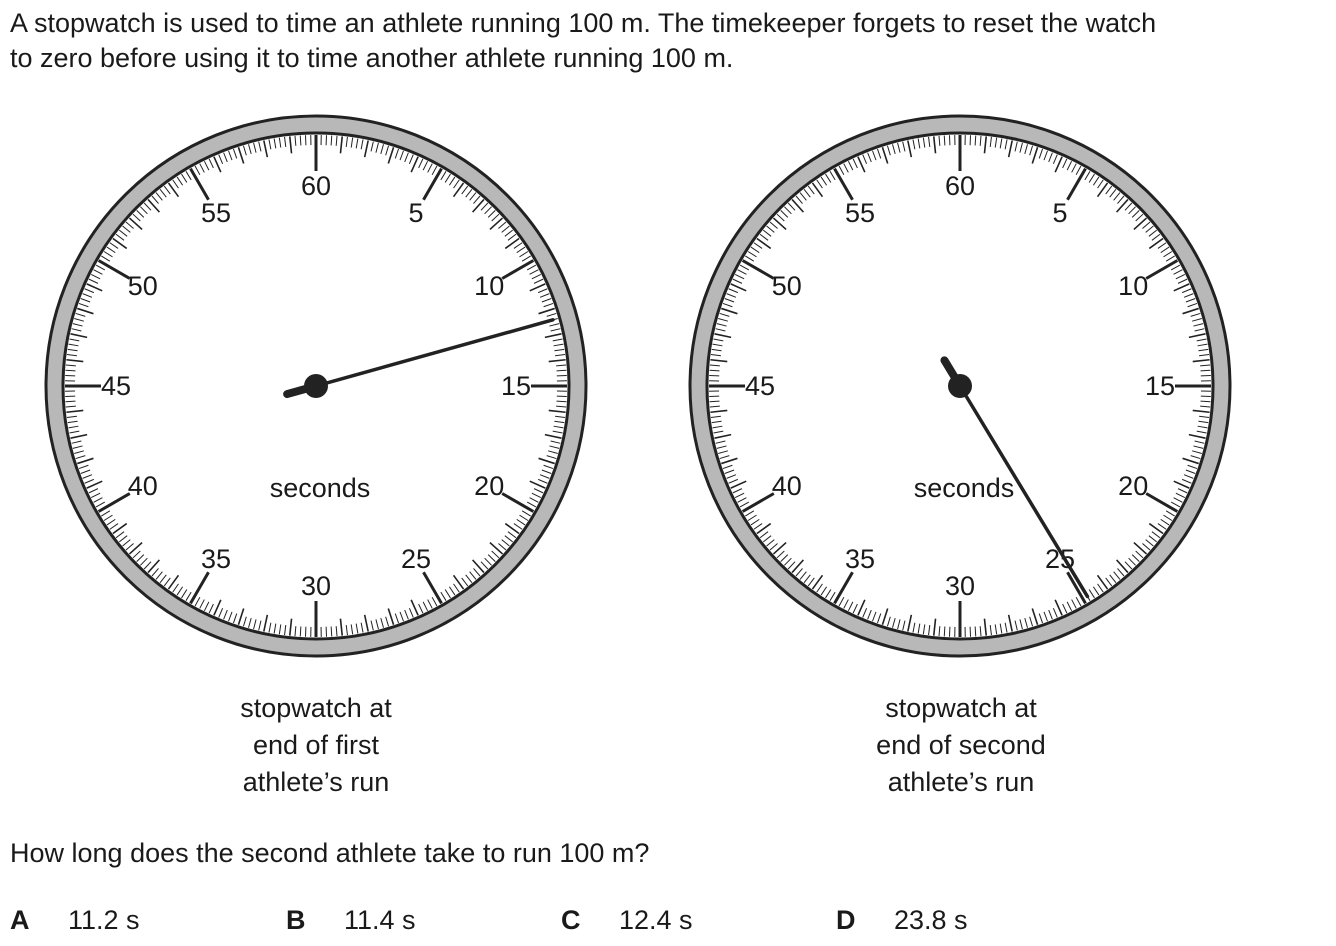  Describe the element at coordinates (351, 920) in the screenshot. I see `option-b: B 11.4 s` at that location.